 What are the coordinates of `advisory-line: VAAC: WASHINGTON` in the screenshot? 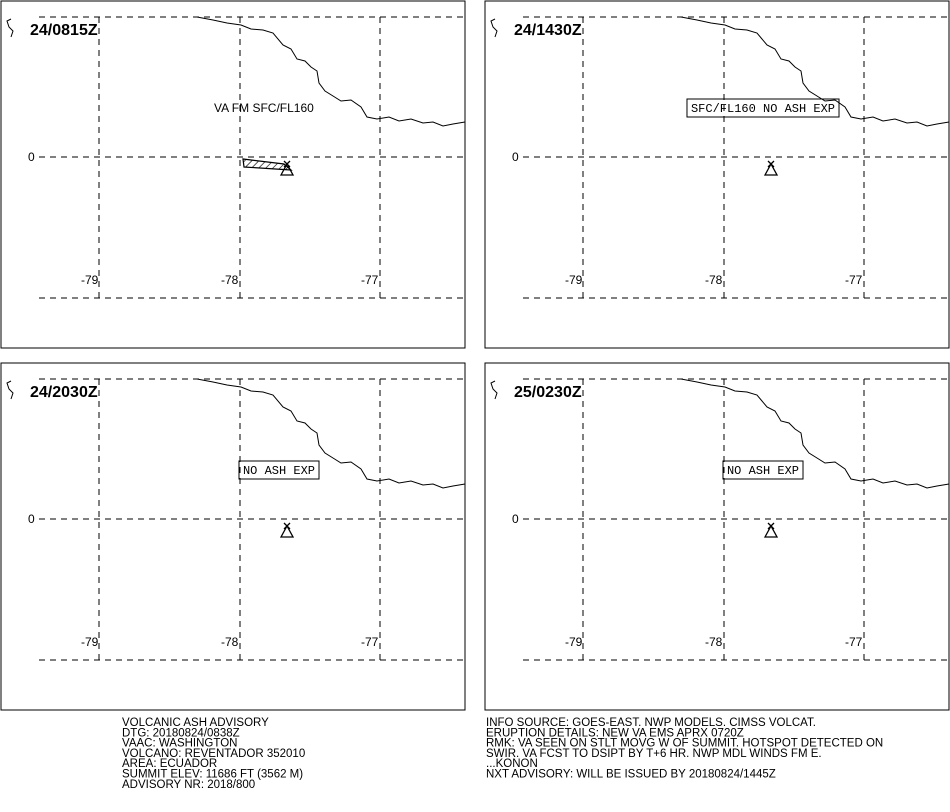 It's located at (179, 744).